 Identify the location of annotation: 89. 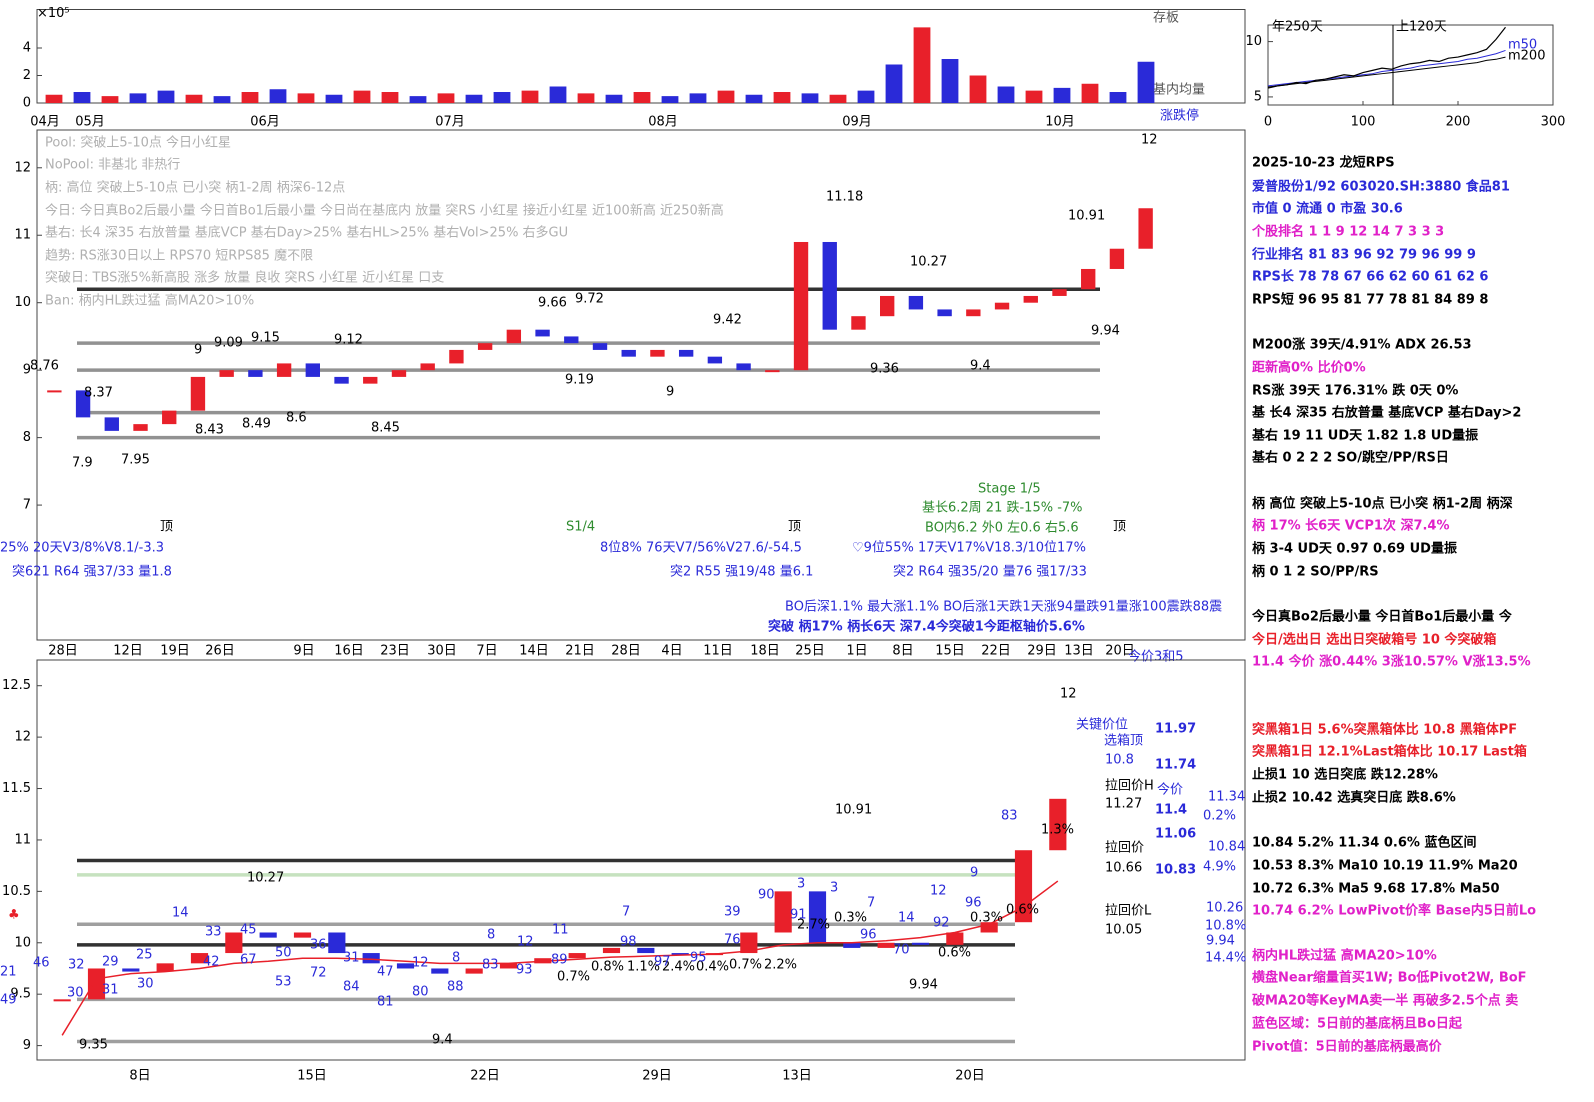
(559, 960).